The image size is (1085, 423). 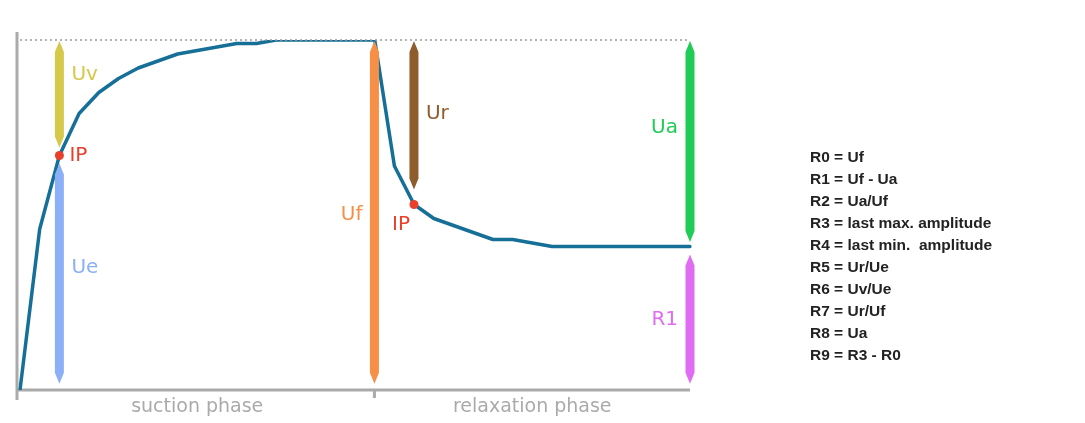 I want to click on text: suction phase, so click(x=197, y=405).